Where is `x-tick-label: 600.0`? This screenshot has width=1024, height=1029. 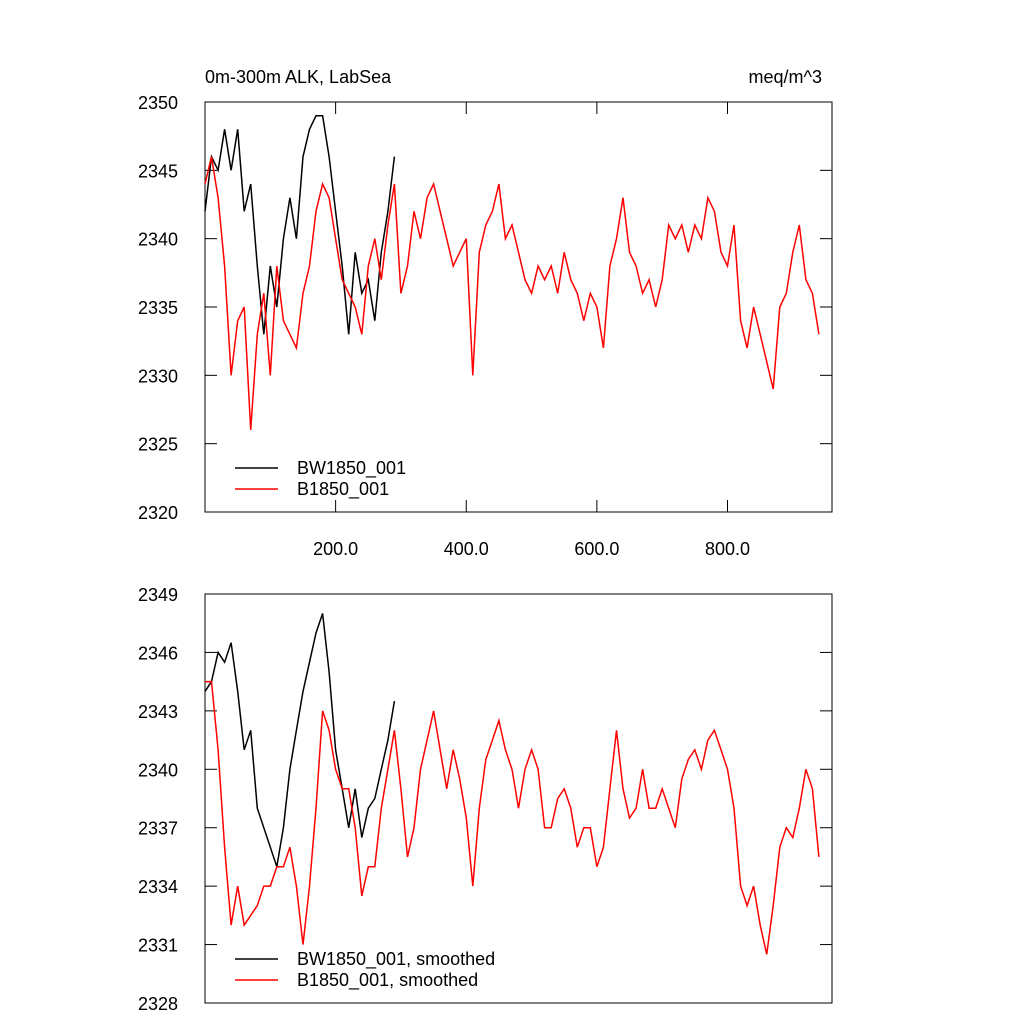 x-tick-label: 600.0 is located at coordinates (596, 549).